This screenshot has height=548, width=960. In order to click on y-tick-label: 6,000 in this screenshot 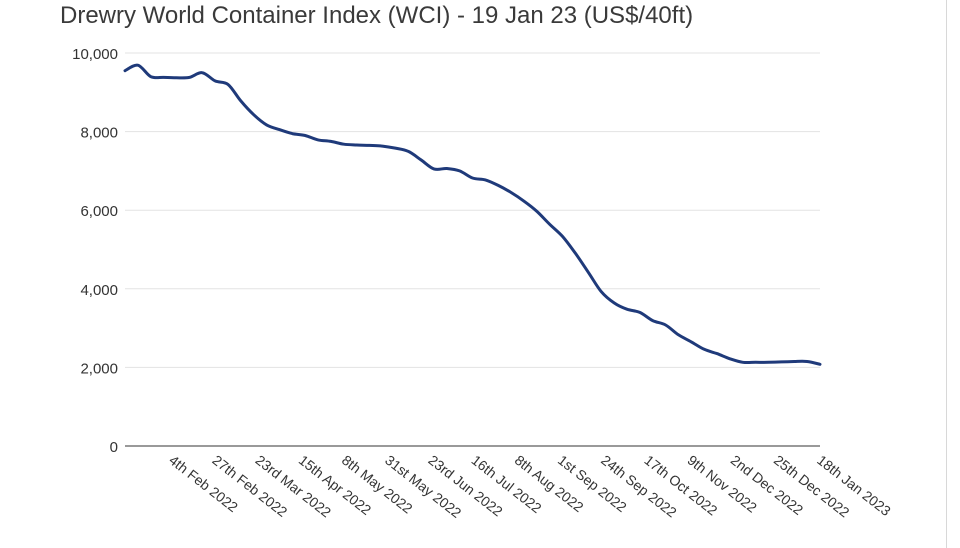, I will do `click(99, 211)`.